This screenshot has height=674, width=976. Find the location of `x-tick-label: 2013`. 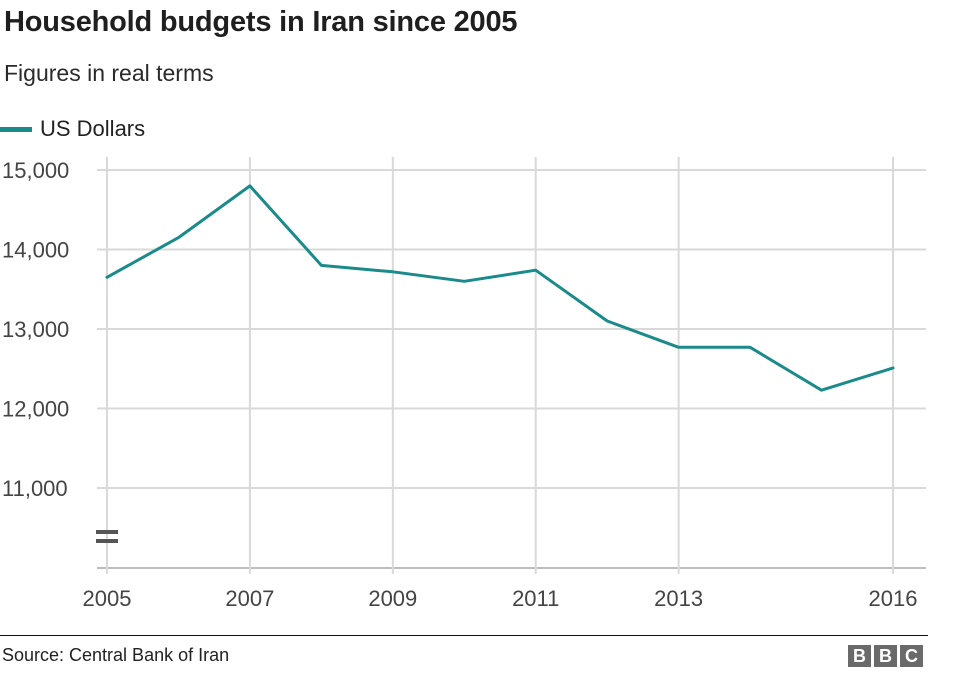

x-tick-label: 2013 is located at coordinates (678, 598).